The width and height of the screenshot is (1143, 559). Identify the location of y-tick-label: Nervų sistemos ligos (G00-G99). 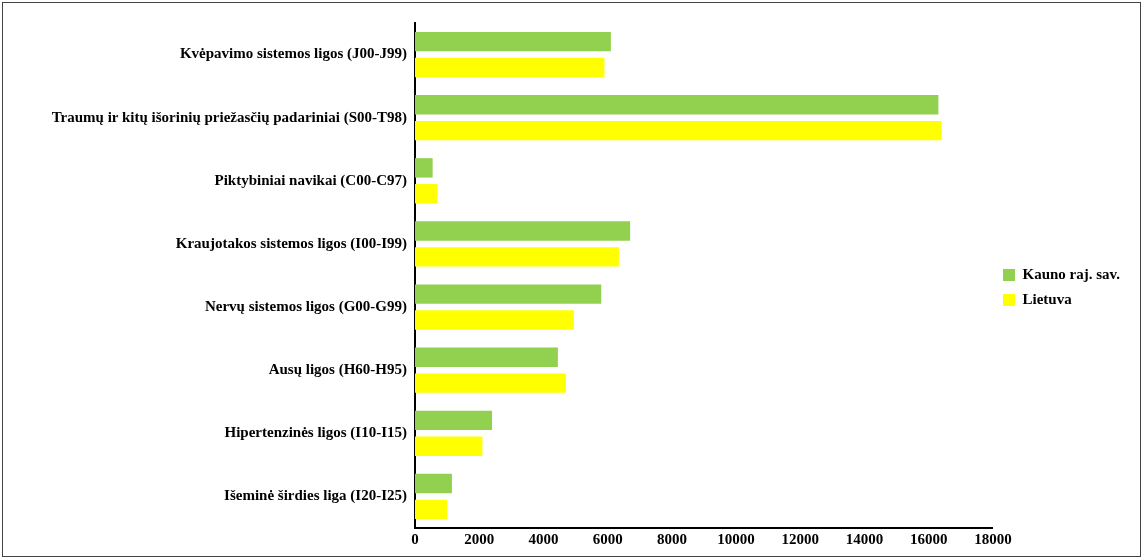
(305, 306).